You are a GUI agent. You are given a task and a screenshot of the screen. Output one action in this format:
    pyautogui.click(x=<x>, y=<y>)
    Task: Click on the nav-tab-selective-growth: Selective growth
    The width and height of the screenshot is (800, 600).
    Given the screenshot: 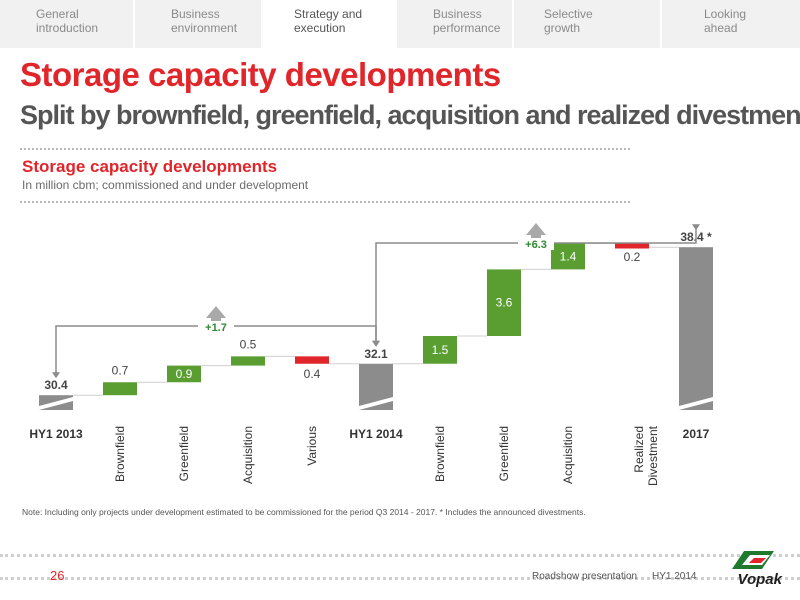 What is the action you would take?
    pyautogui.click(x=588, y=24)
    